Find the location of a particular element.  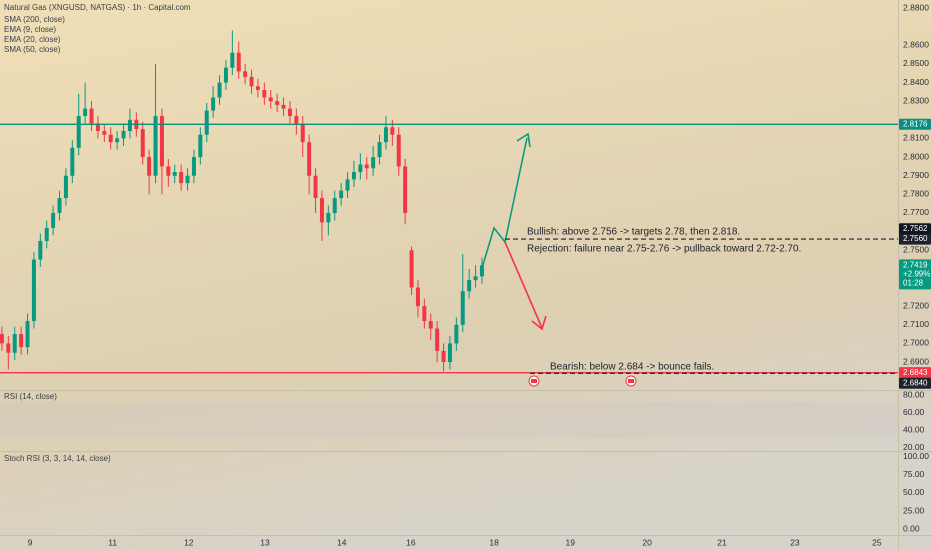

x-tick-label: 11 is located at coordinates (112, 542).